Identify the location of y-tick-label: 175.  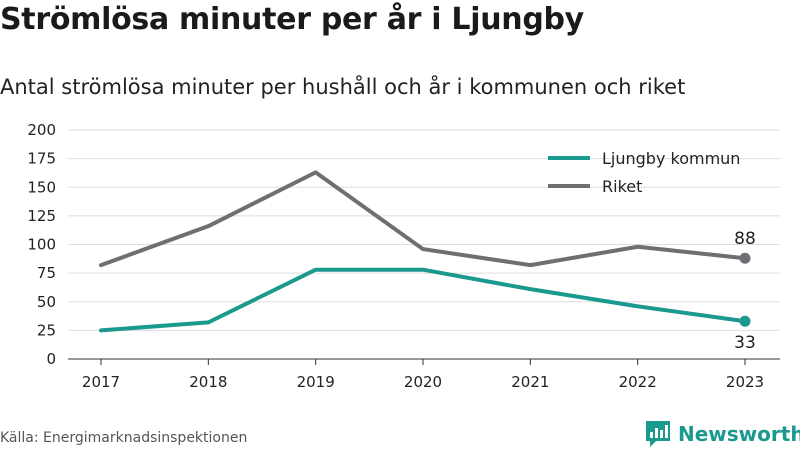
(41, 159).